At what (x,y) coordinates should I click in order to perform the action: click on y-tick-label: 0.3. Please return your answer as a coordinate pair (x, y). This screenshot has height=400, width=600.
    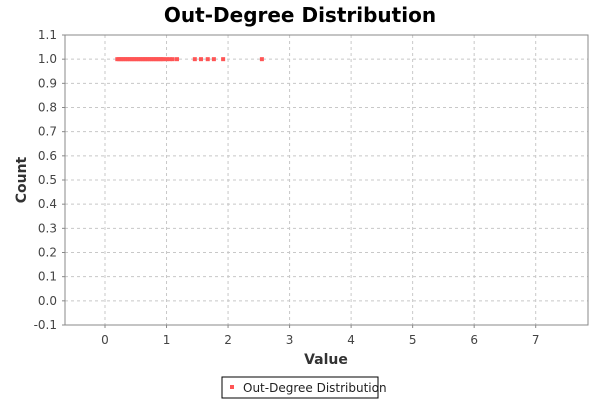
    Looking at the image, I should click on (47, 228).